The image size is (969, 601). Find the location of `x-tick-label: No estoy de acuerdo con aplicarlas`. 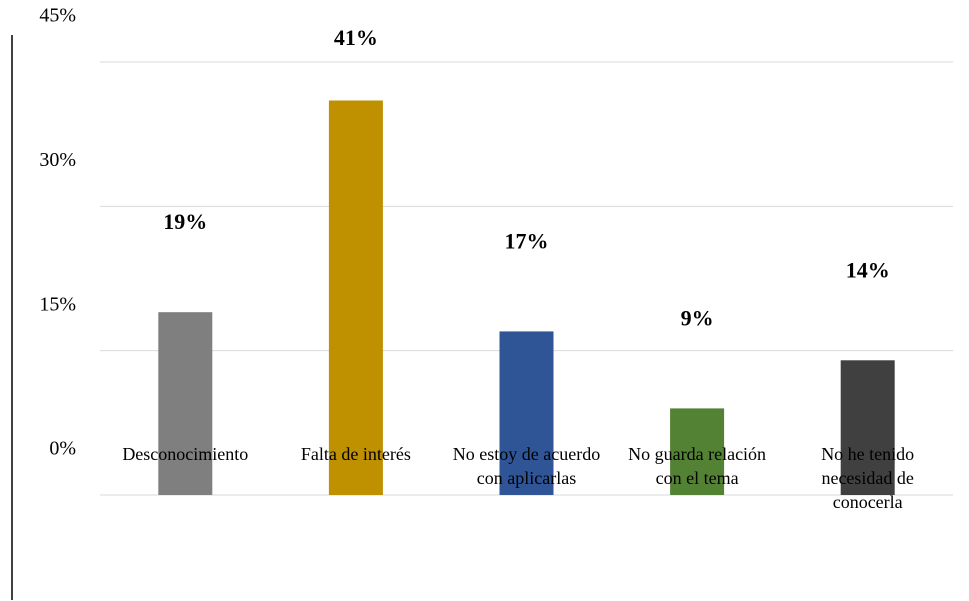

x-tick-label: No estoy de acuerdo con aplicarlas is located at coordinates (526, 466).